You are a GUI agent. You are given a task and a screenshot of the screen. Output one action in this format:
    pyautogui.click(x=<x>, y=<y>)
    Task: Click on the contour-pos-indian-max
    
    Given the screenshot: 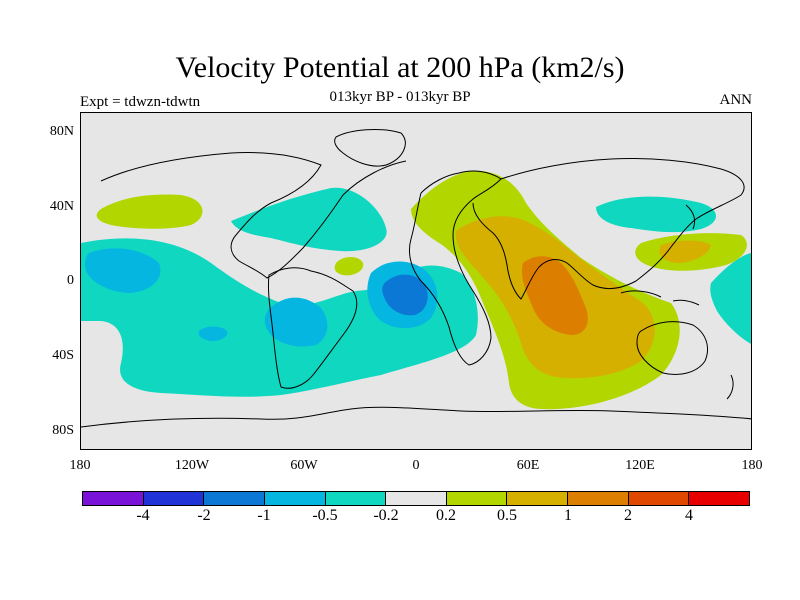 What is the action you would take?
    pyautogui.click(x=554, y=295)
    